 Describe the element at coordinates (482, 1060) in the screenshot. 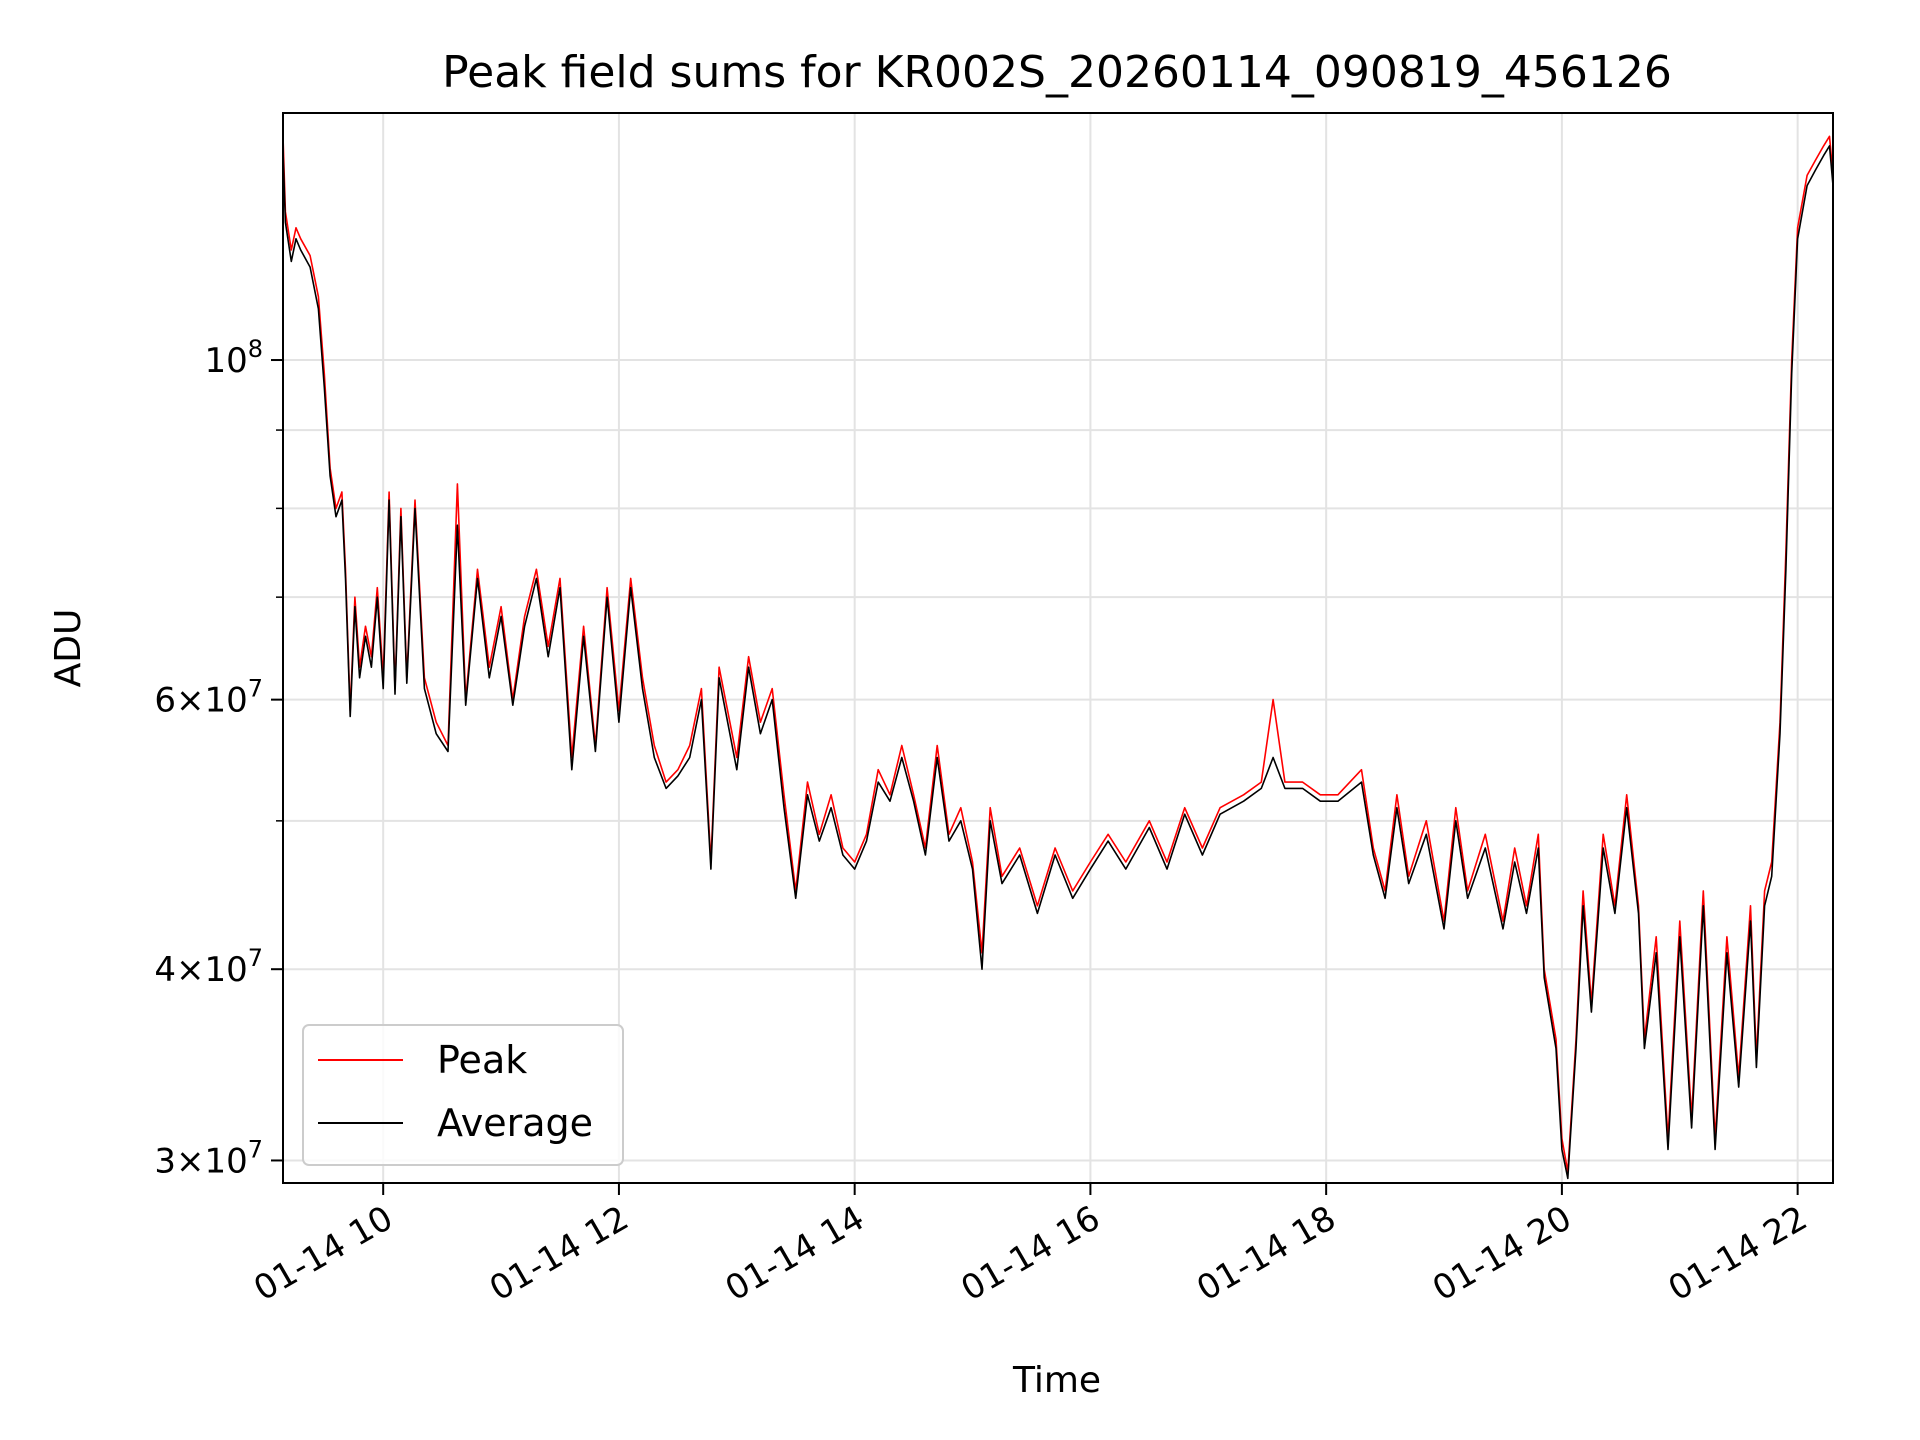

I see `legend-label-peak: Peak` at that location.